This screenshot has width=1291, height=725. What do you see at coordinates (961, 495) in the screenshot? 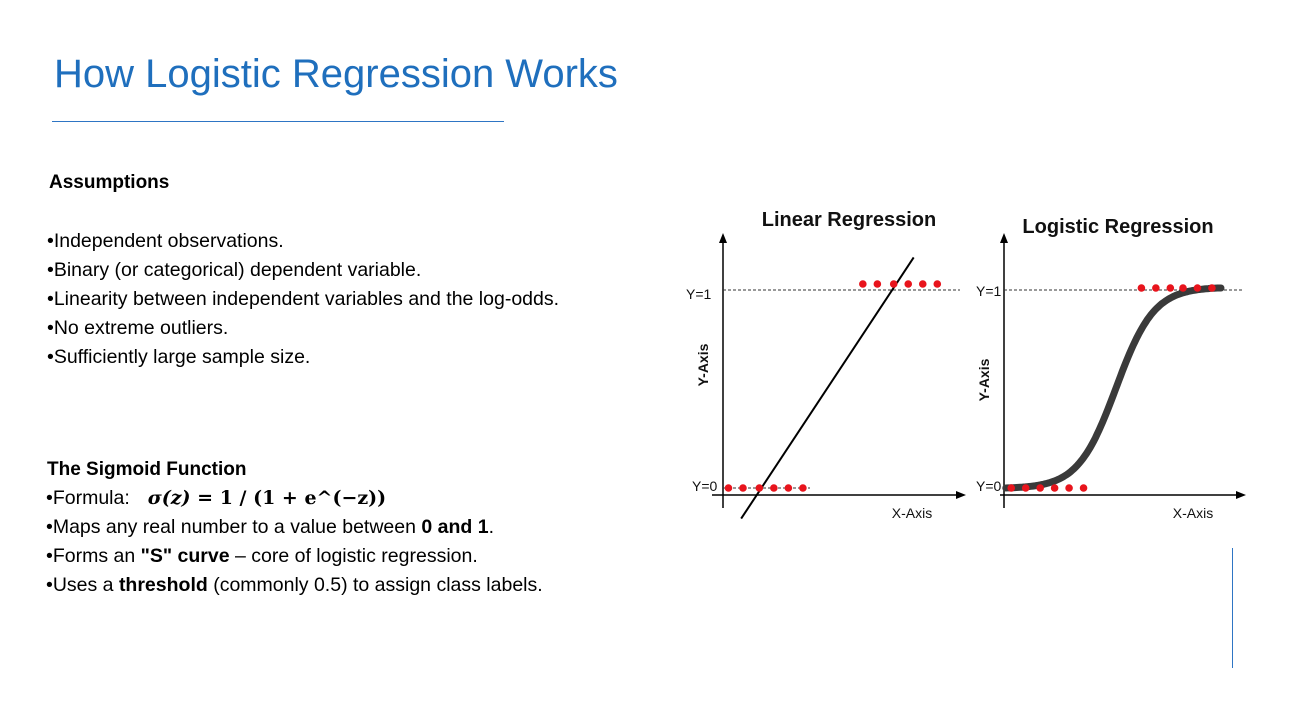
I see `linear-x-axis-arrow-icon` at bounding box center [961, 495].